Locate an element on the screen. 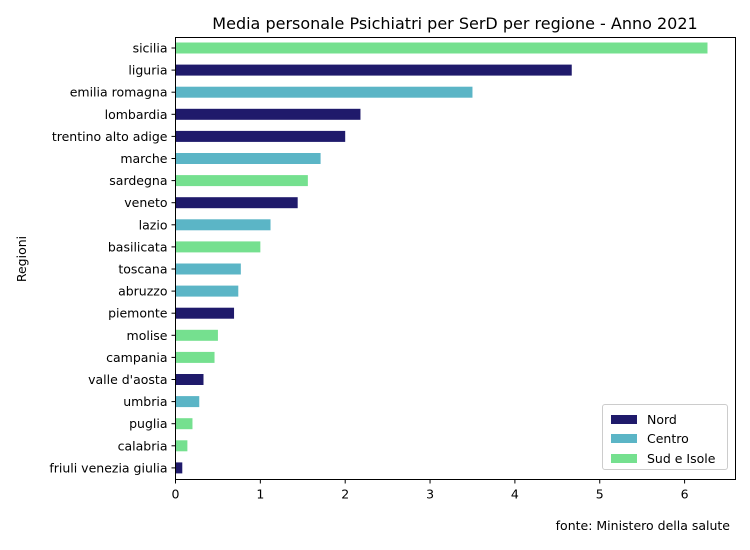 The image size is (750, 550). legend-item-sud-e-isole: Sud e Isole is located at coordinates (663, 458).